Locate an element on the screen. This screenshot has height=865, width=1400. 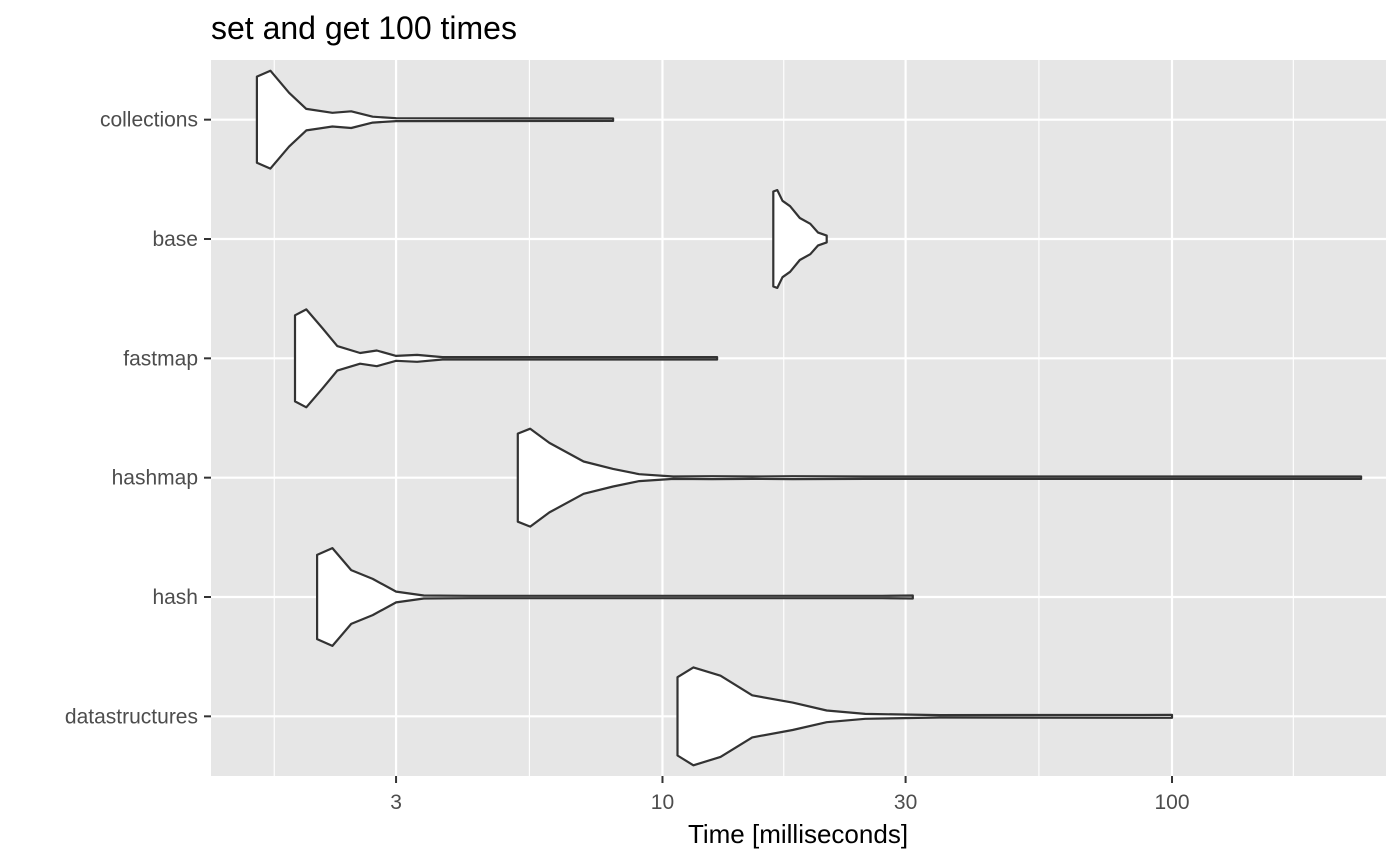
x-tick-label: 10 is located at coordinates (662, 802).